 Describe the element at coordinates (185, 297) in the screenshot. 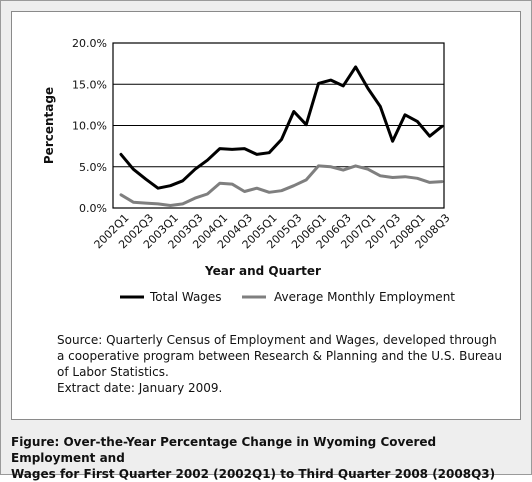

I see `legend-label: Total Wages` at that location.